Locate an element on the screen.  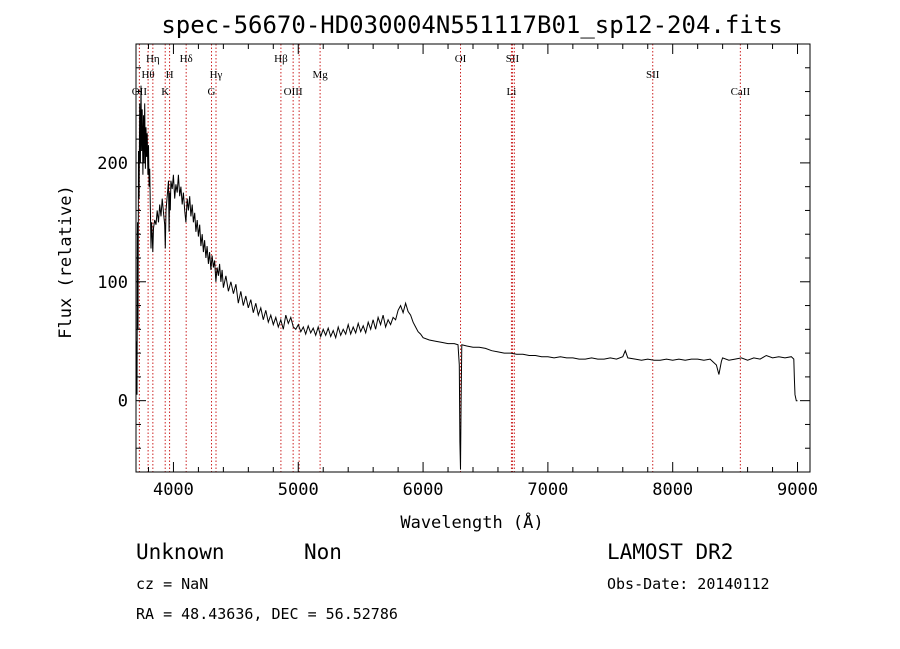
line-marker-label: OIII is located at coordinates (293, 92).